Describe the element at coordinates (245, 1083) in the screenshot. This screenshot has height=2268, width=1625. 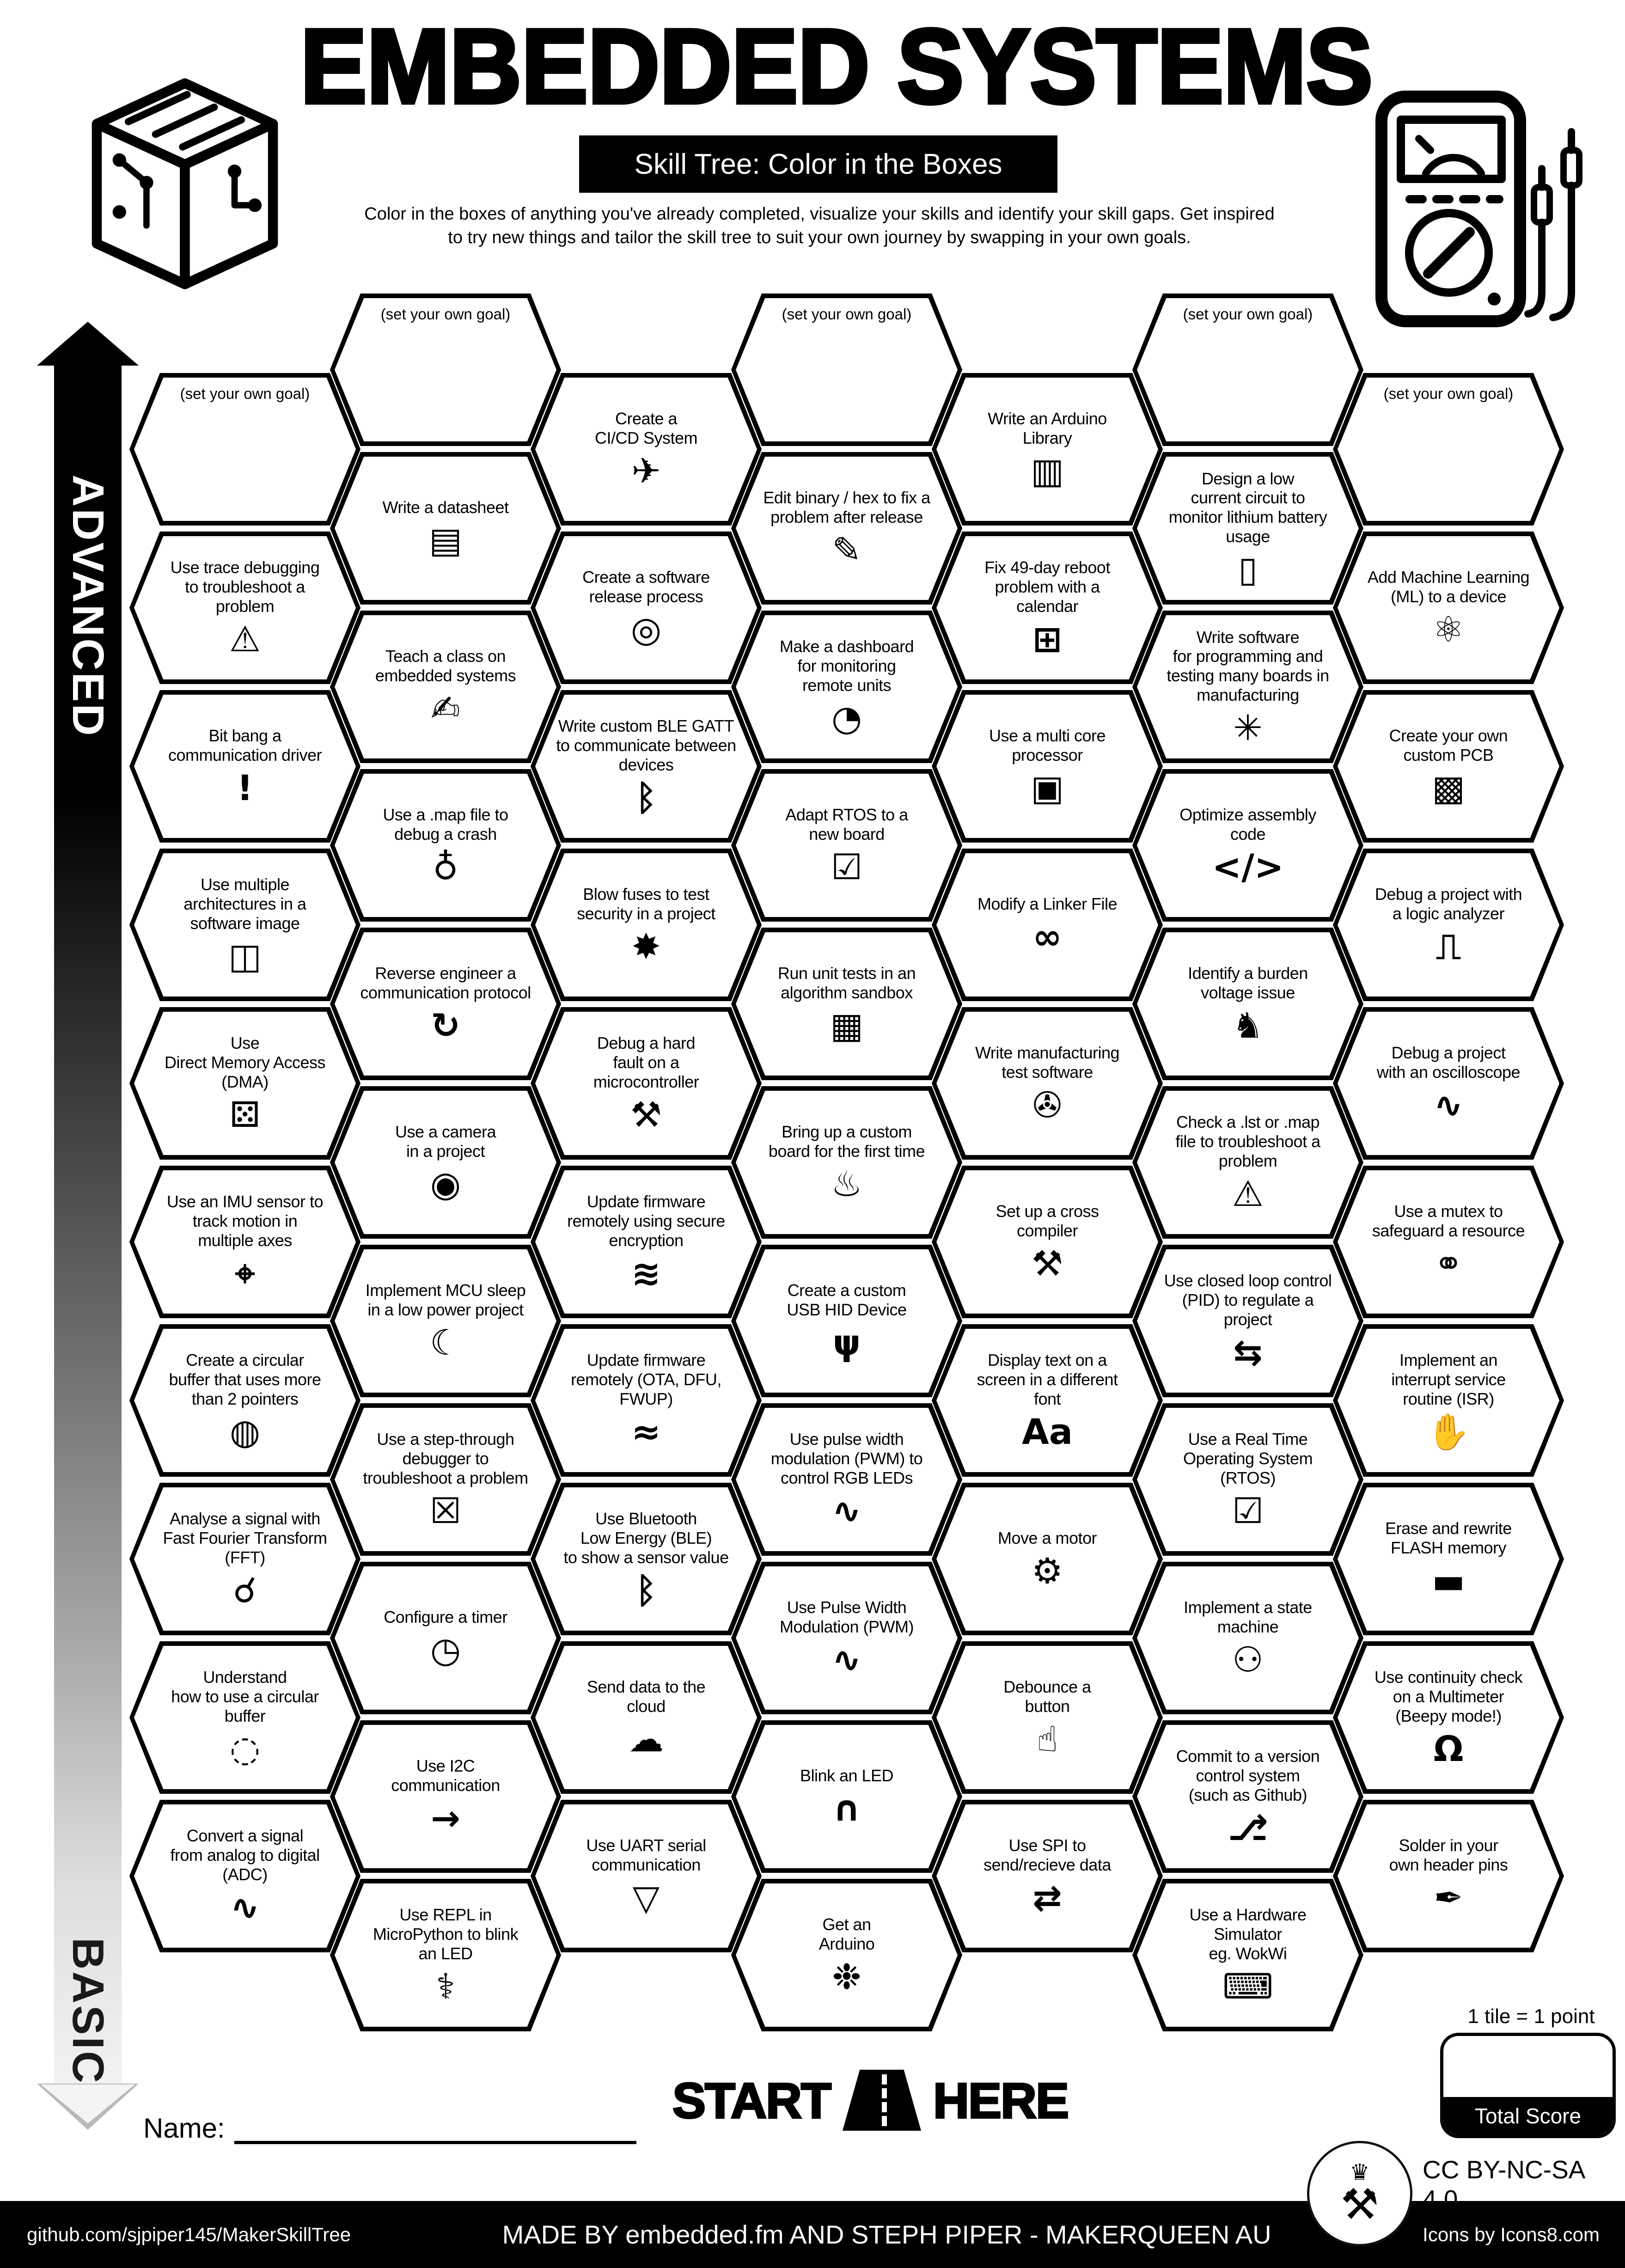
I see `hex-dma: Use Direct Memory Access (DMA) ⚄` at that location.